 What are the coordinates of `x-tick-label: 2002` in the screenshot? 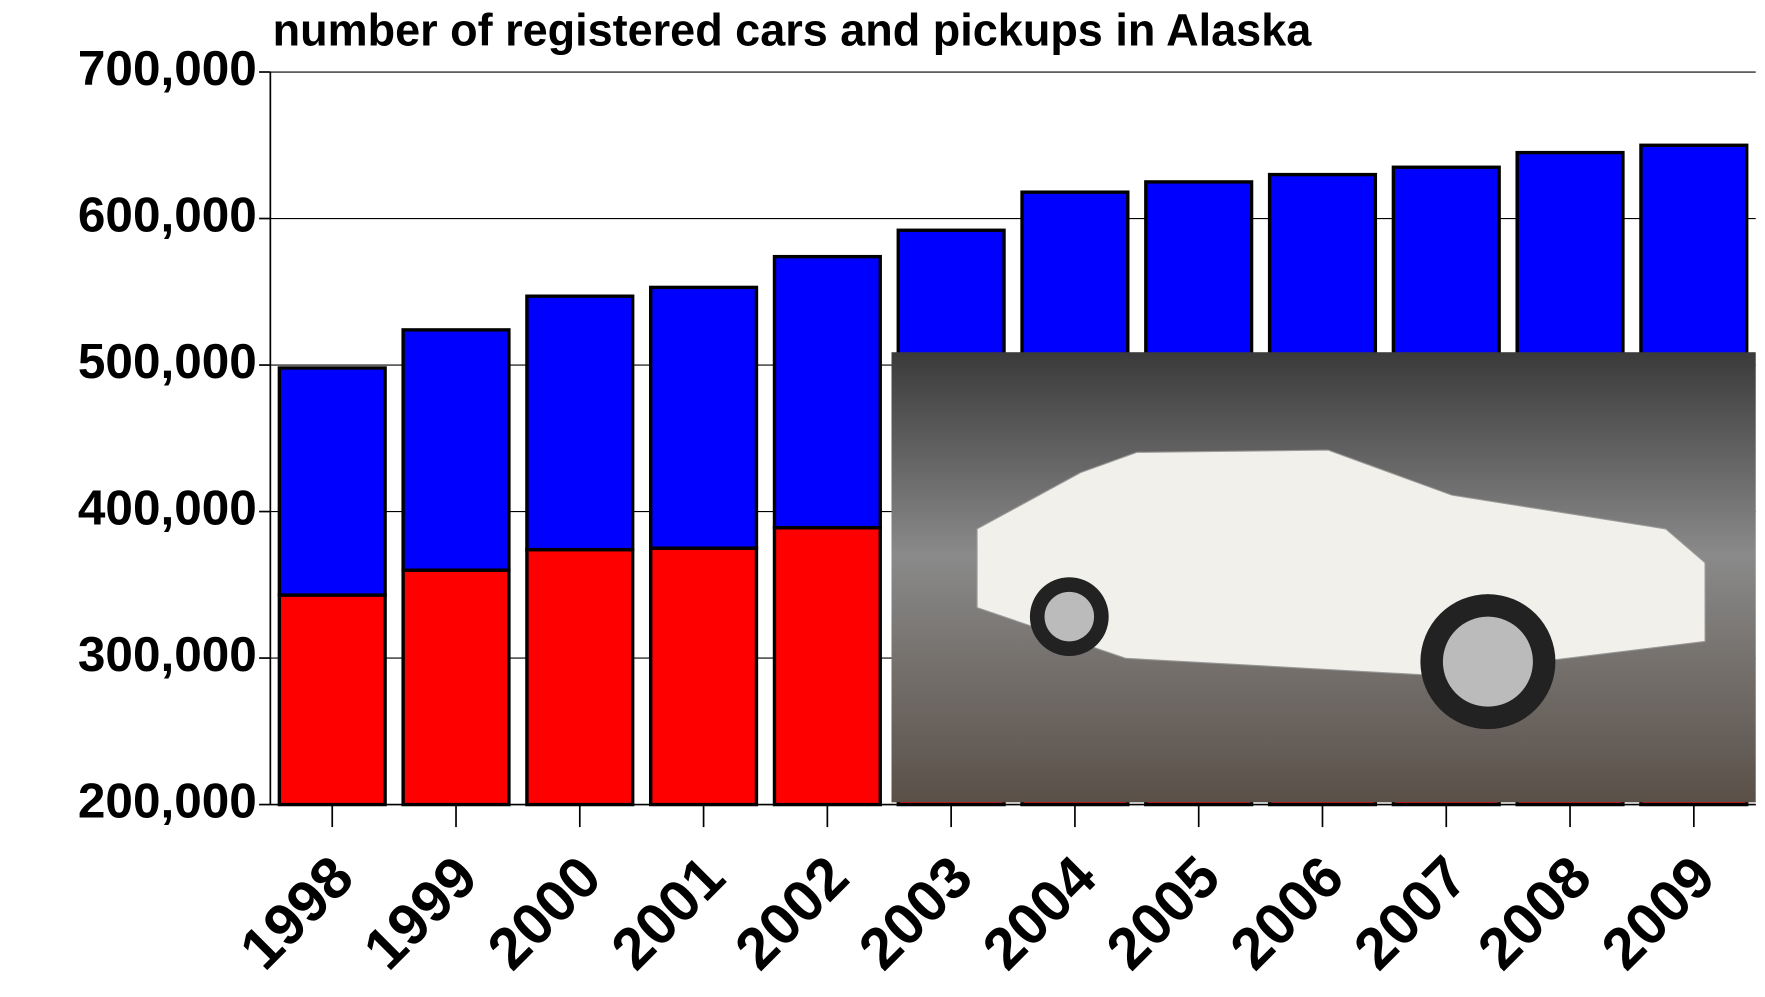 It's located at (792, 913).